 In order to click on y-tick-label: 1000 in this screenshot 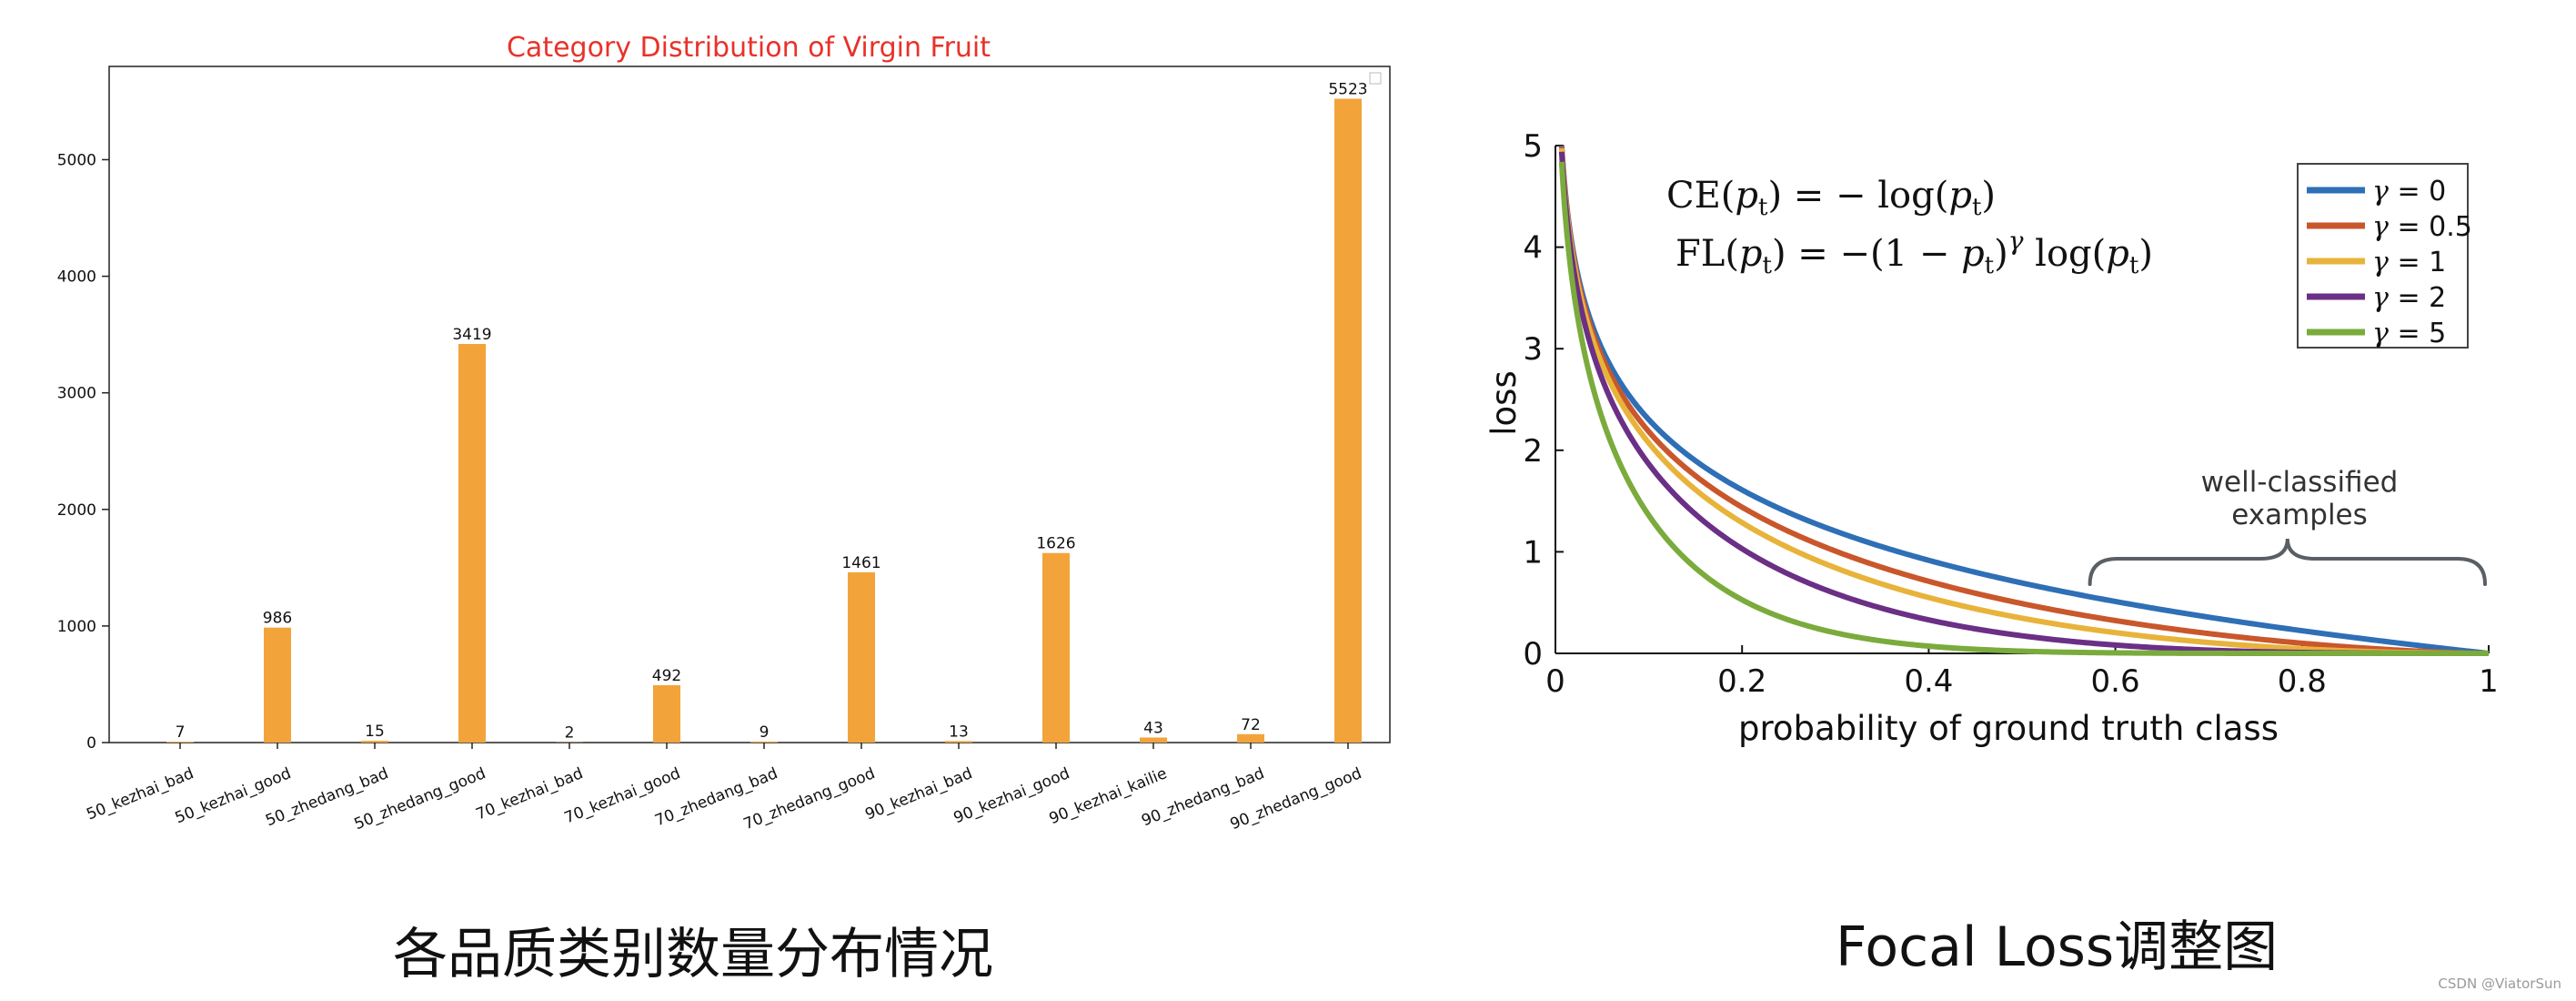, I will do `click(76, 627)`.